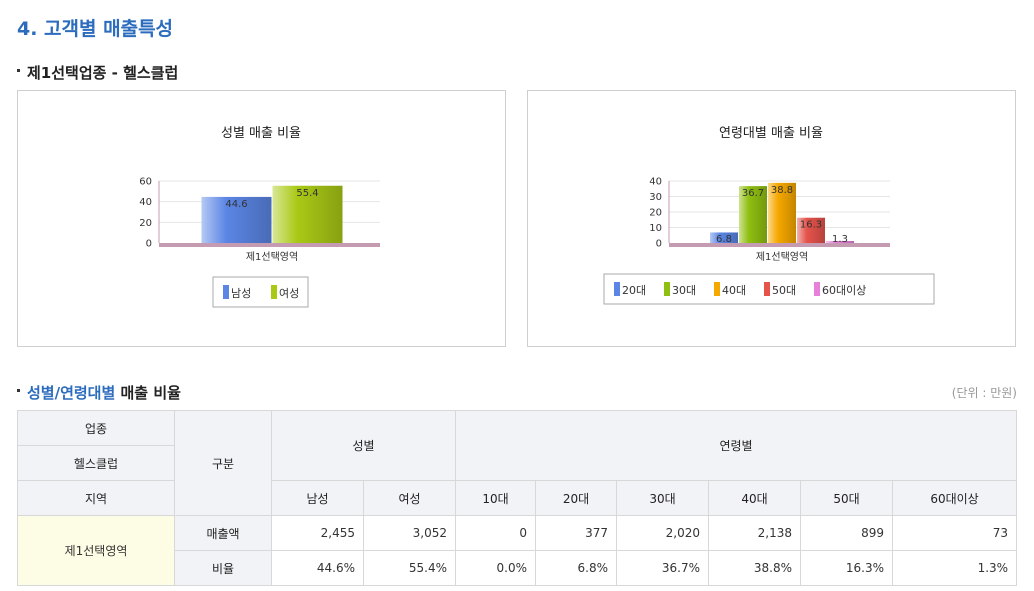 Image resolution: width=1034 pixels, height=591 pixels. What do you see at coordinates (734, 290) in the screenshot?
I see `legend-label: 40대` at bounding box center [734, 290].